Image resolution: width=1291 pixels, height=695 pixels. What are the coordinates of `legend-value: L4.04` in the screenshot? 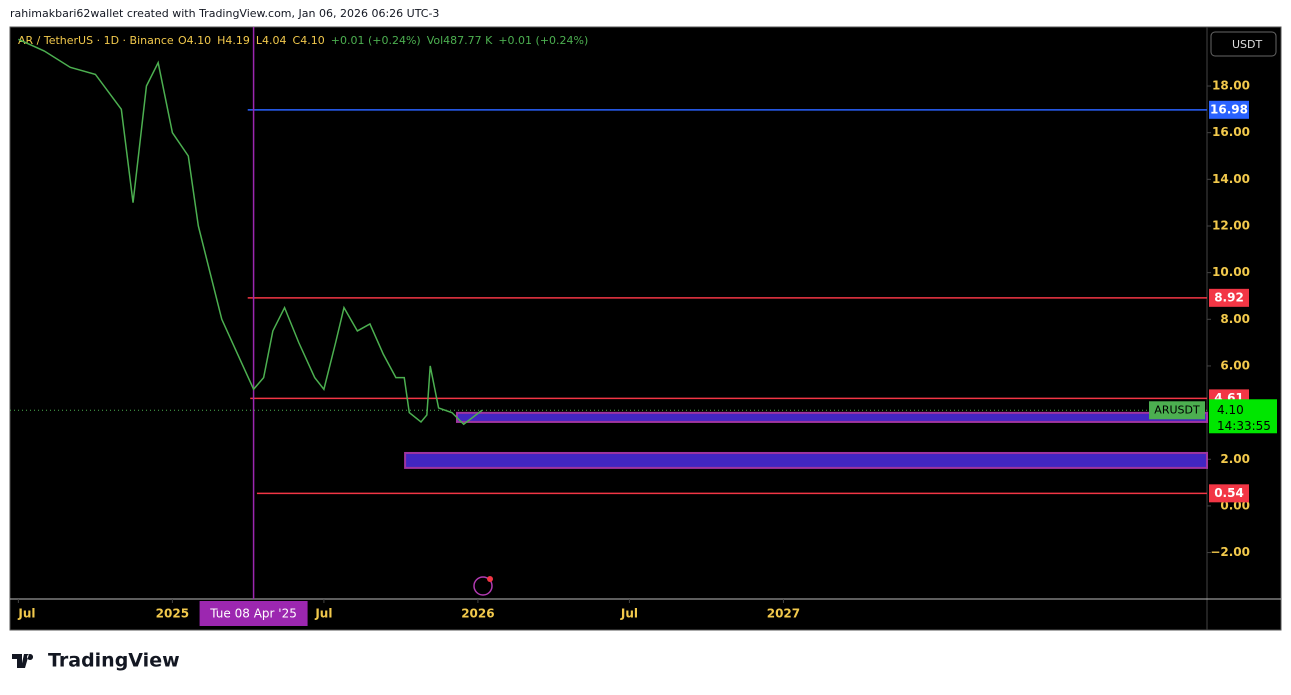 It's located at (271, 40).